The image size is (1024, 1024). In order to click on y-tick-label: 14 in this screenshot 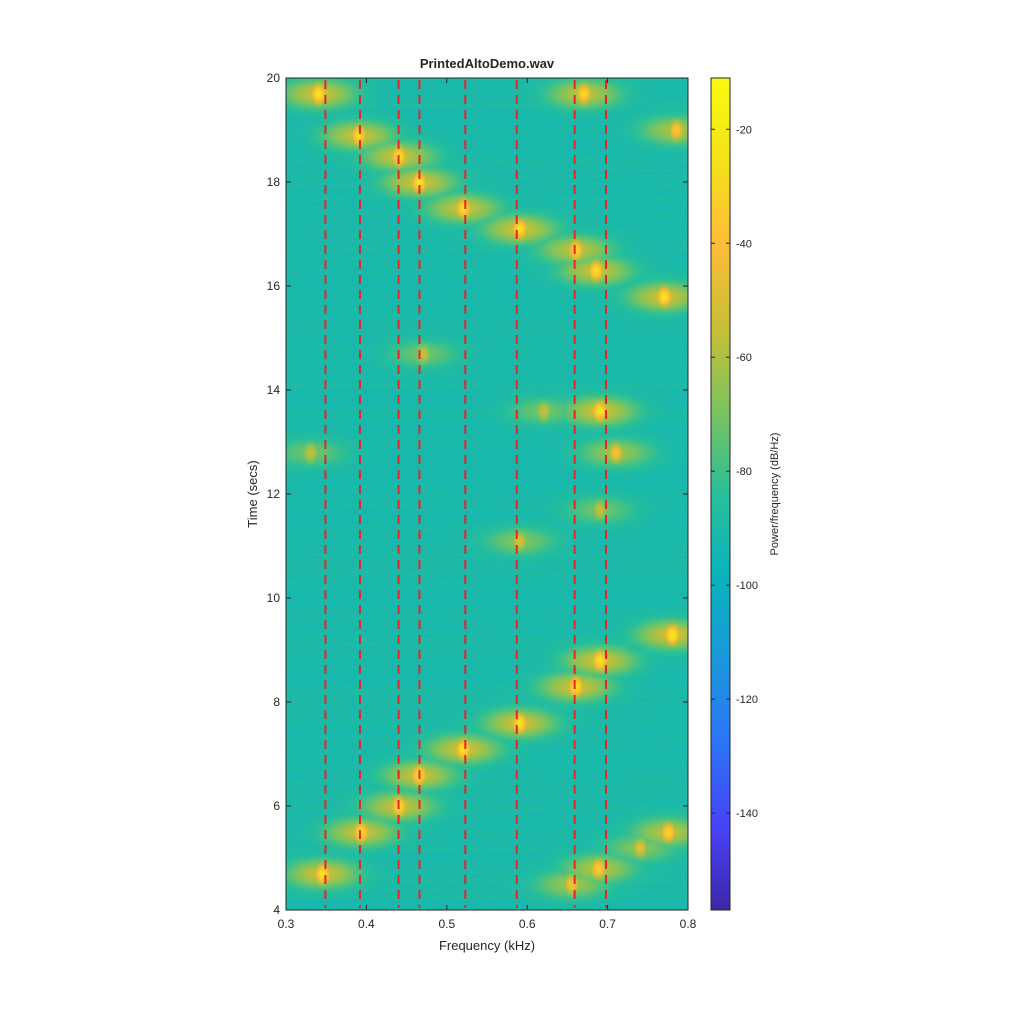, I will do `click(274, 390)`.